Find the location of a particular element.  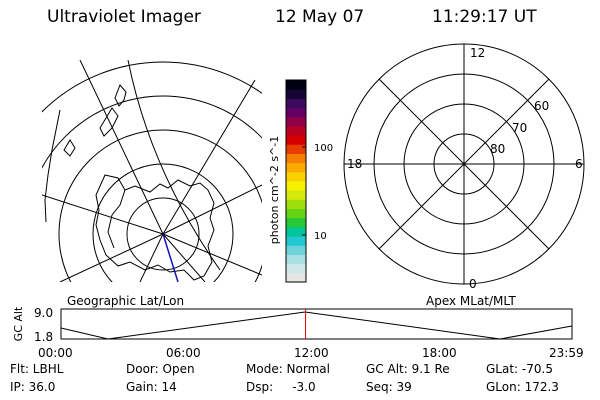

mlt-label-0: 0 is located at coordinates (473, 284).